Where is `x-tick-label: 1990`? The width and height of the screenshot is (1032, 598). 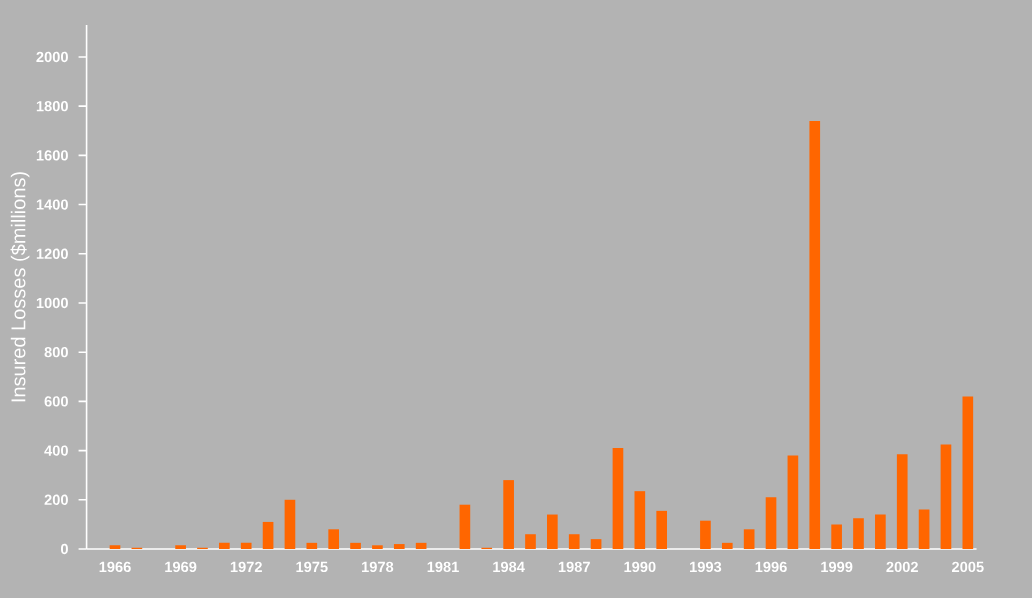
x-tick-label: 1990 is located at coordinates (640, 567).